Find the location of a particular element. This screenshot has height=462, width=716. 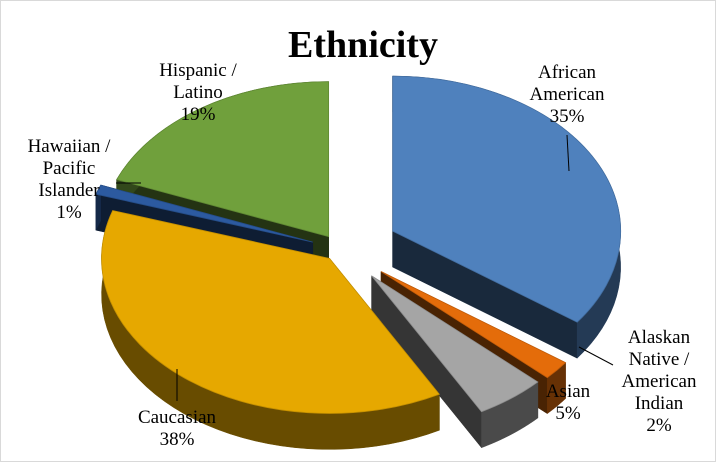

slice-label-4: Hawaiian / Pacific Islander 1% is located at coordinates (70, 179).